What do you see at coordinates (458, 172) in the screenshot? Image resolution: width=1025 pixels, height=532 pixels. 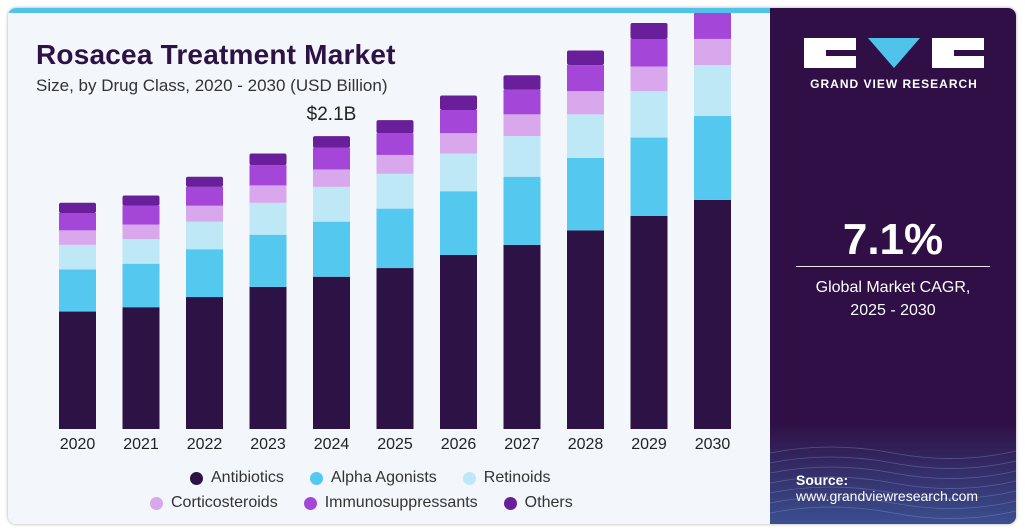 I see `bar-segment-retinoids-2026` at bounding box center [458, 172].